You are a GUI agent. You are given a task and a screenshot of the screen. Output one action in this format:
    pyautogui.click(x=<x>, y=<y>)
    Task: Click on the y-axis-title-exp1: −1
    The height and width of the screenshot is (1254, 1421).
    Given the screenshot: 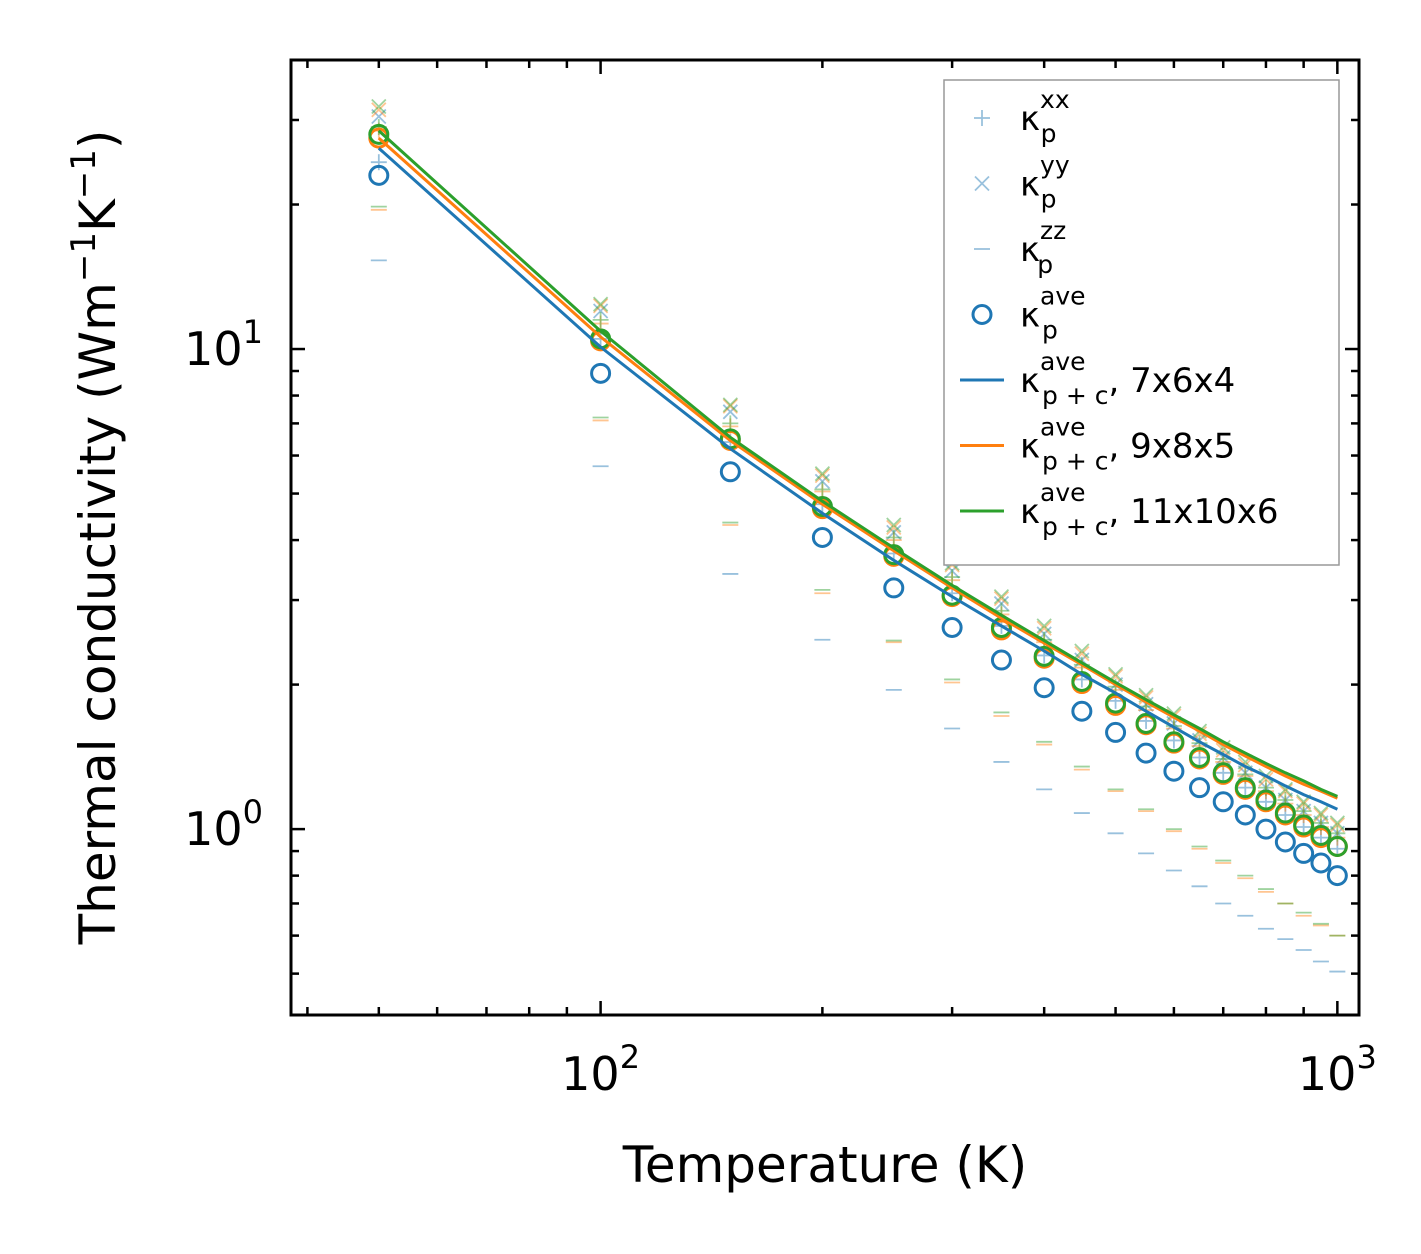 What is the action you would take?
    pyautogui.click(x=84, y=257)
    